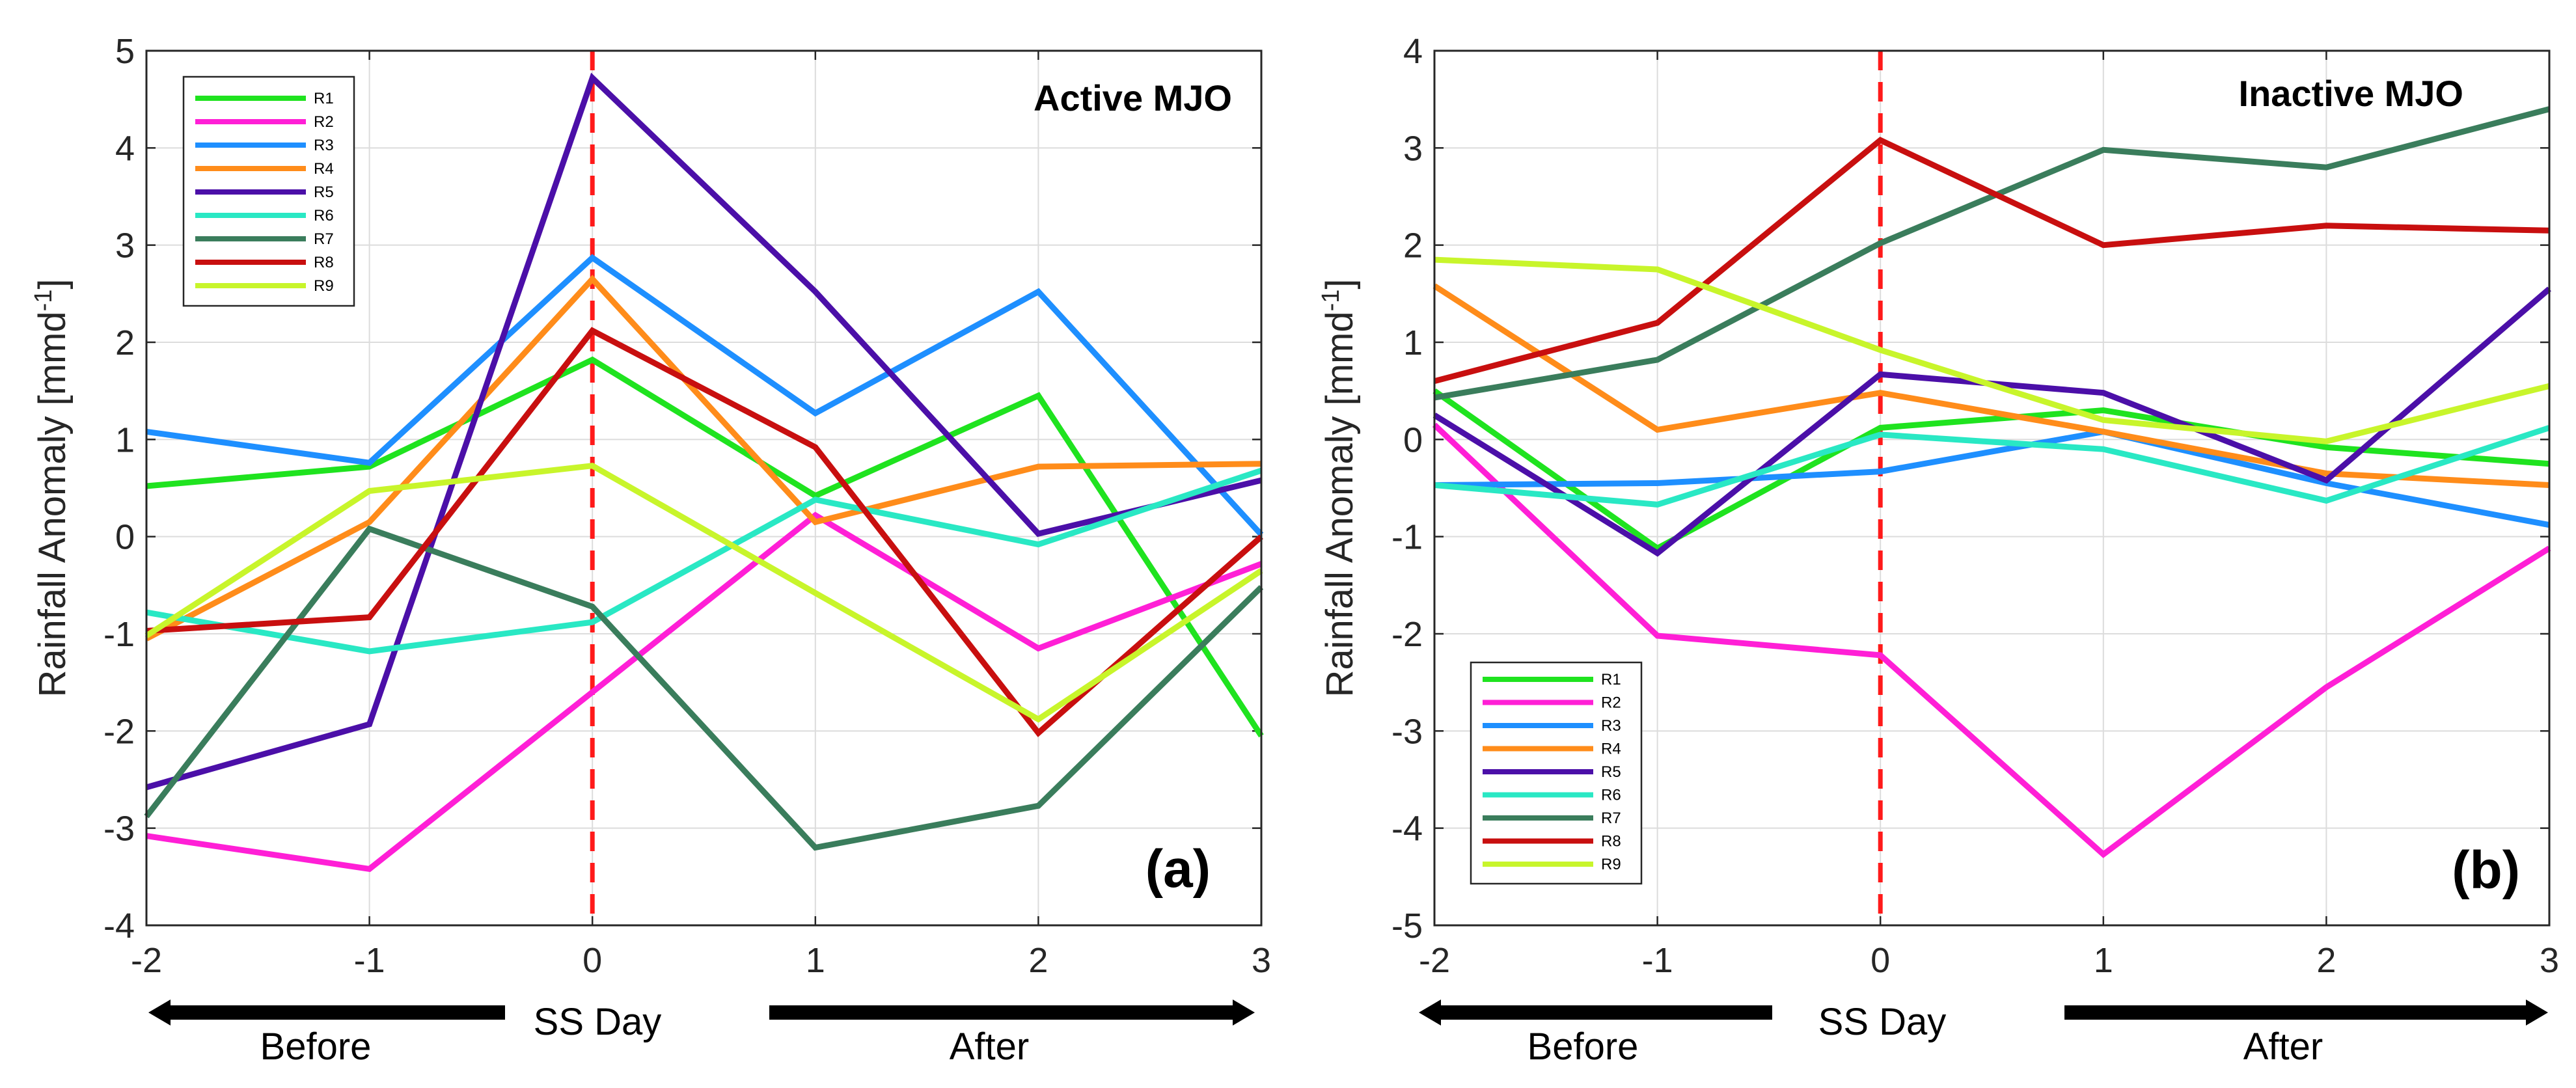 The image size is (2576, 1088). I want to click on panel-label: (b), so click(2486, 870).